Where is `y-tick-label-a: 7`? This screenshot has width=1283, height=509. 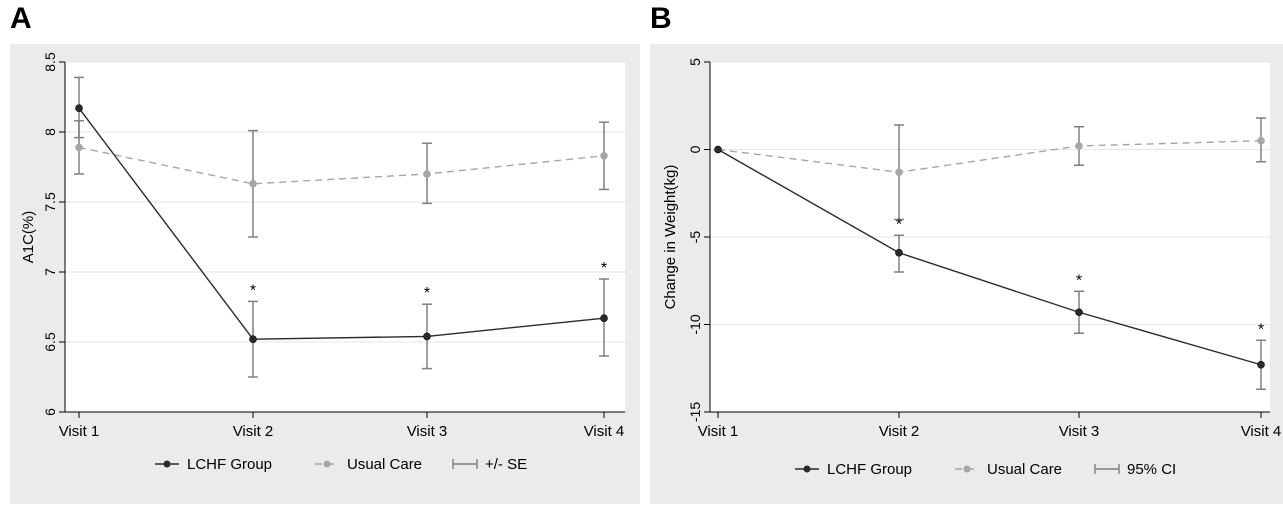
y-tick-label-a: 7 is located at coordinates (50, 272).